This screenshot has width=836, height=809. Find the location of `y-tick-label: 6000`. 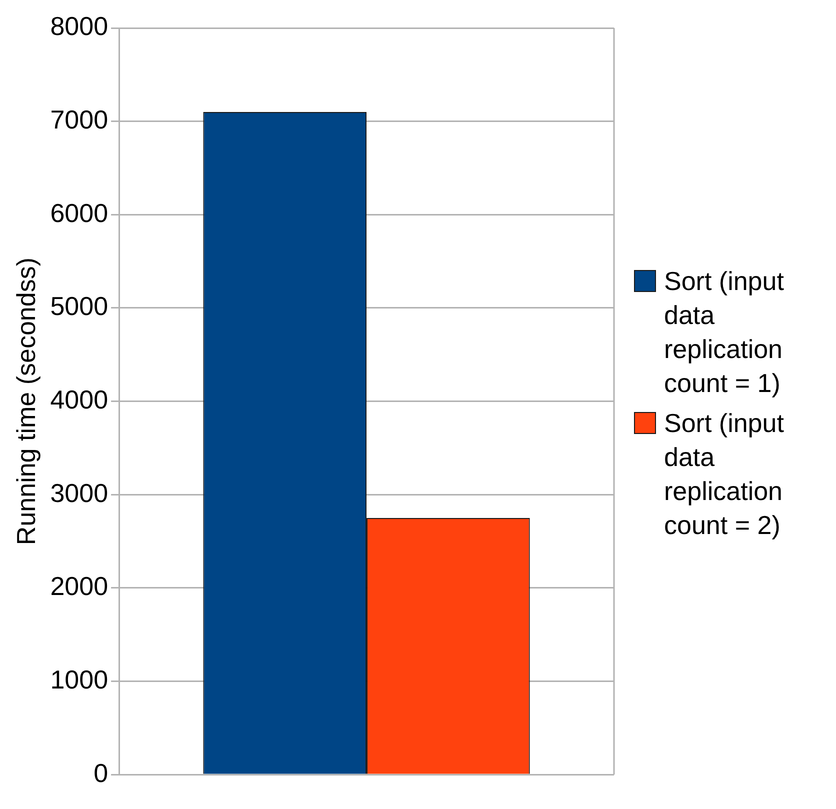

y-tick-label: 6000 is located at coordinates (79, 213).